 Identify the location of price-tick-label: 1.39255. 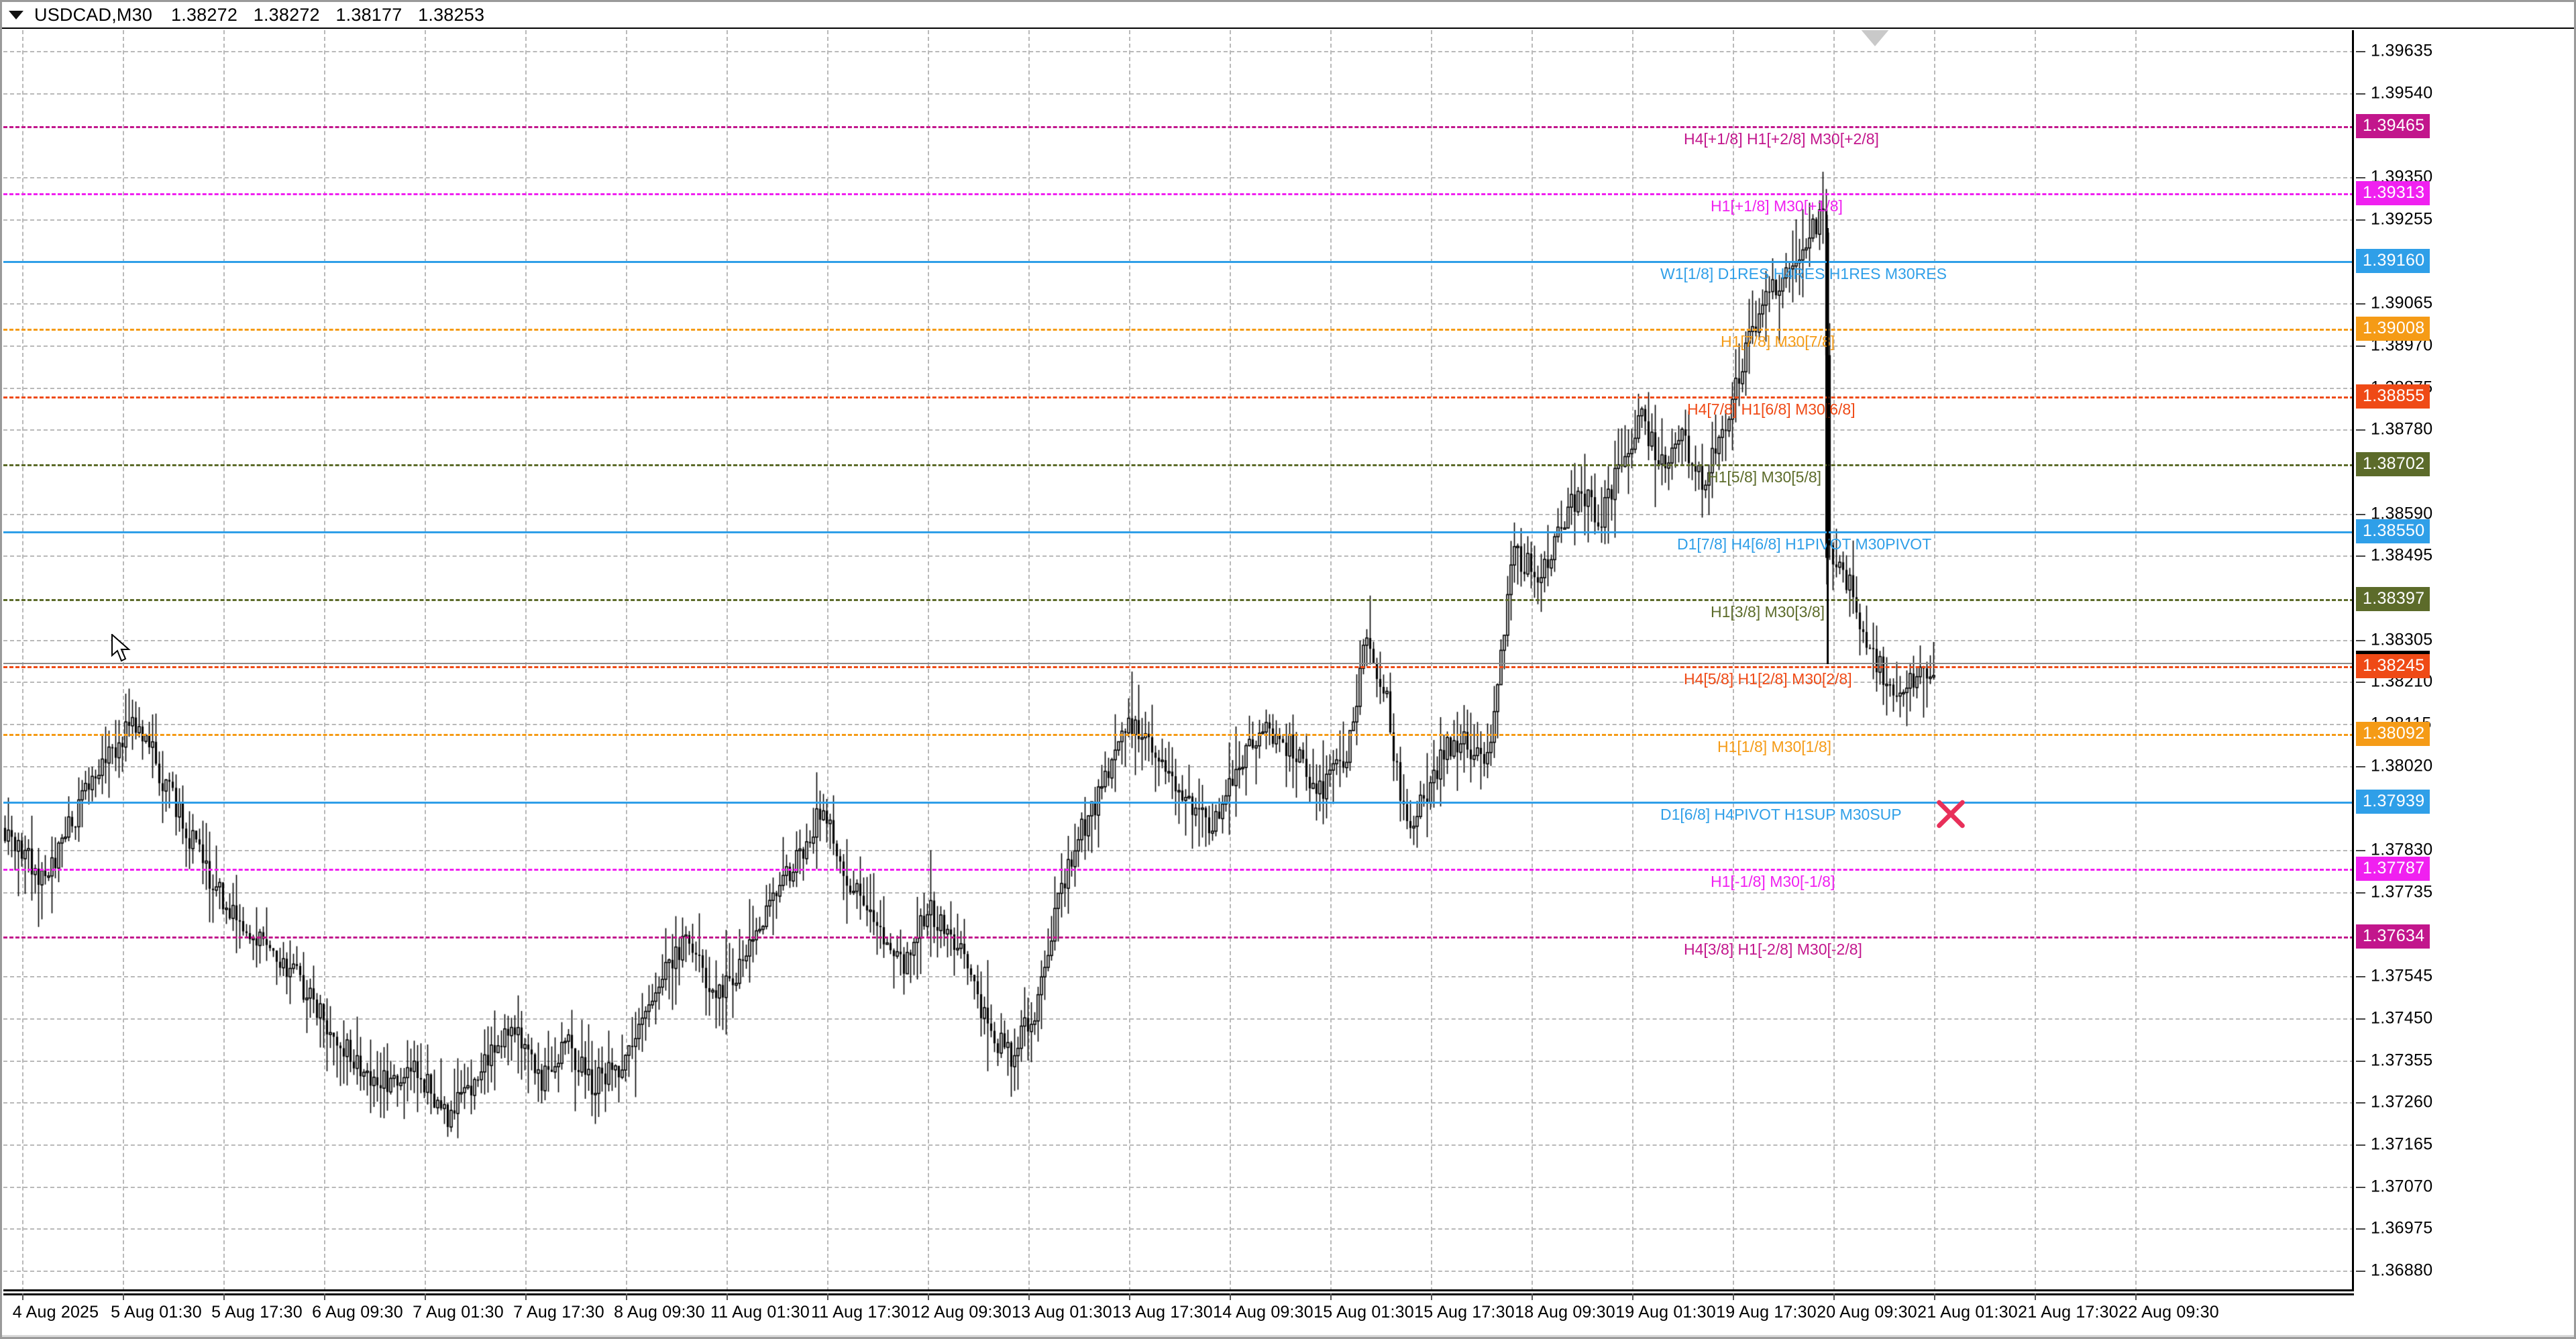
(2402, 219).